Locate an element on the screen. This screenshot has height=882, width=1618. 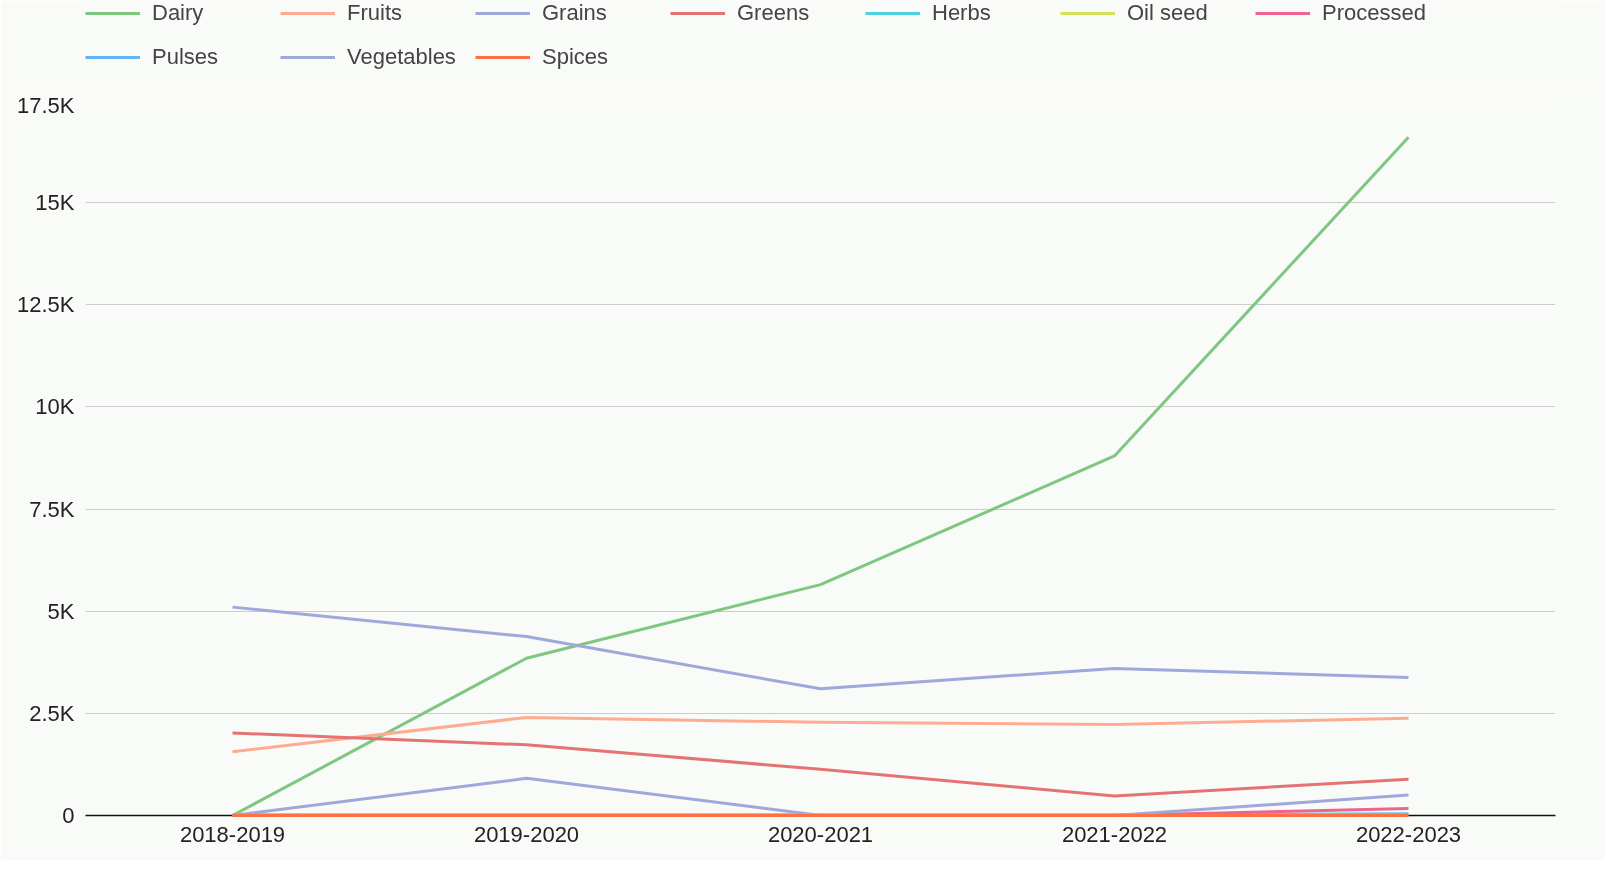
y-tick-label: 17.5K is located at coordinates (46, 105).